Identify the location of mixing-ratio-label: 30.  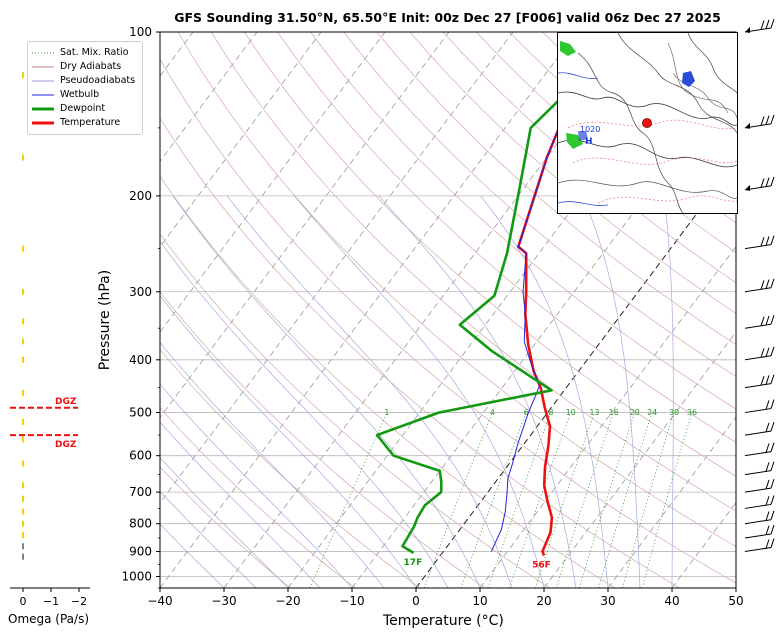
(674, 412).